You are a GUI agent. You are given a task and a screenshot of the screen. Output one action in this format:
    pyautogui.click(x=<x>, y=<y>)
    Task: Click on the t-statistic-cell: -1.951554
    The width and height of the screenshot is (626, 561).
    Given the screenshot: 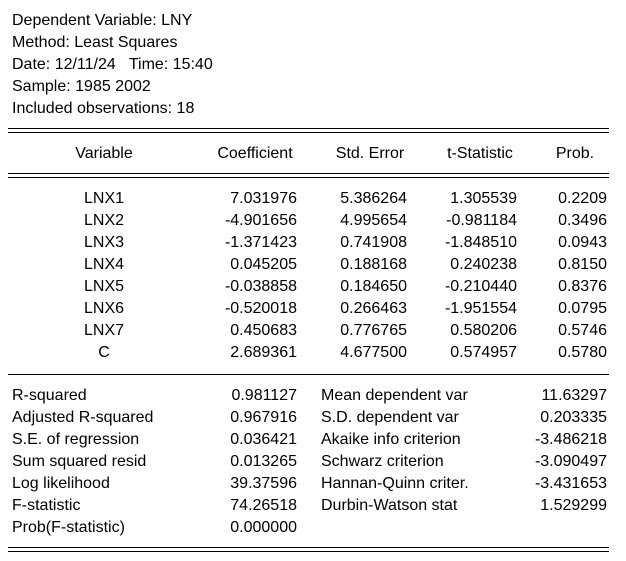 What is the action you would take?
    pyautogui.click(x=480, y=308)
    